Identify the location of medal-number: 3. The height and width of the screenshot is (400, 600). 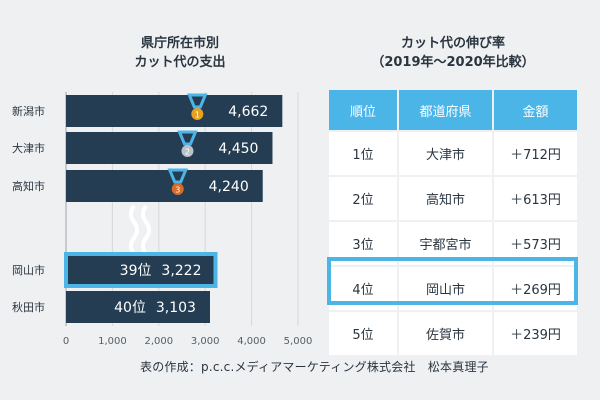
(177, 190).